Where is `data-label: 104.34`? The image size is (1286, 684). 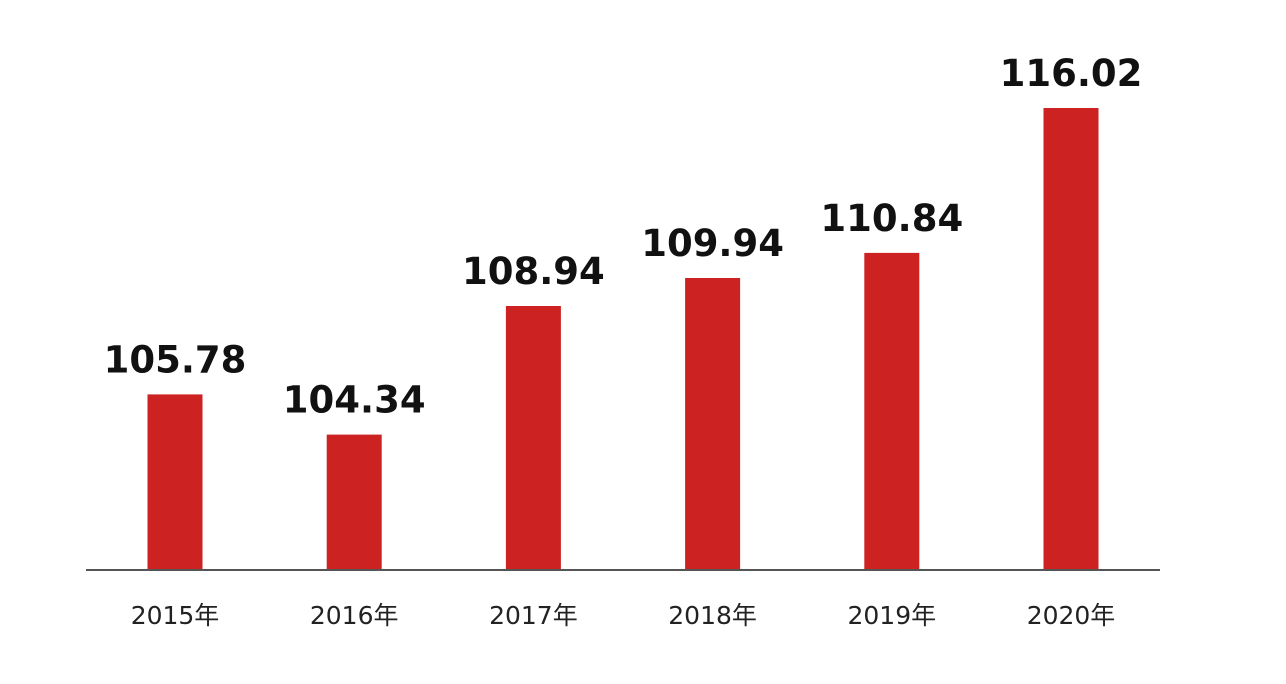 data-label: 104.34 is located at coordinates (354, 400).